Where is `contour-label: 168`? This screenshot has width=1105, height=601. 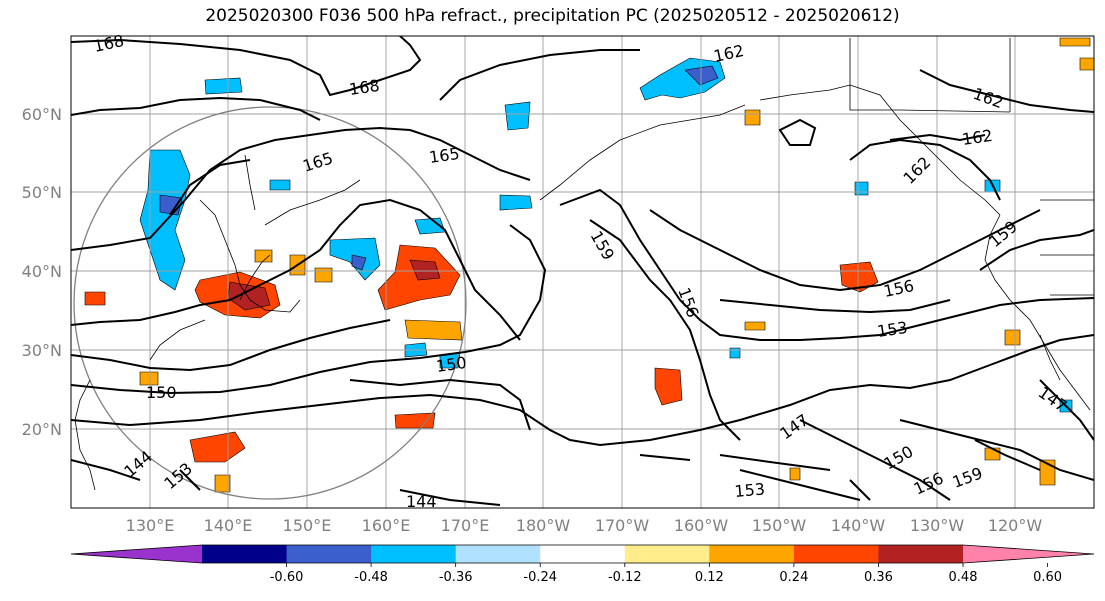
contour-label: 168 is located at coordinates (364, 87).